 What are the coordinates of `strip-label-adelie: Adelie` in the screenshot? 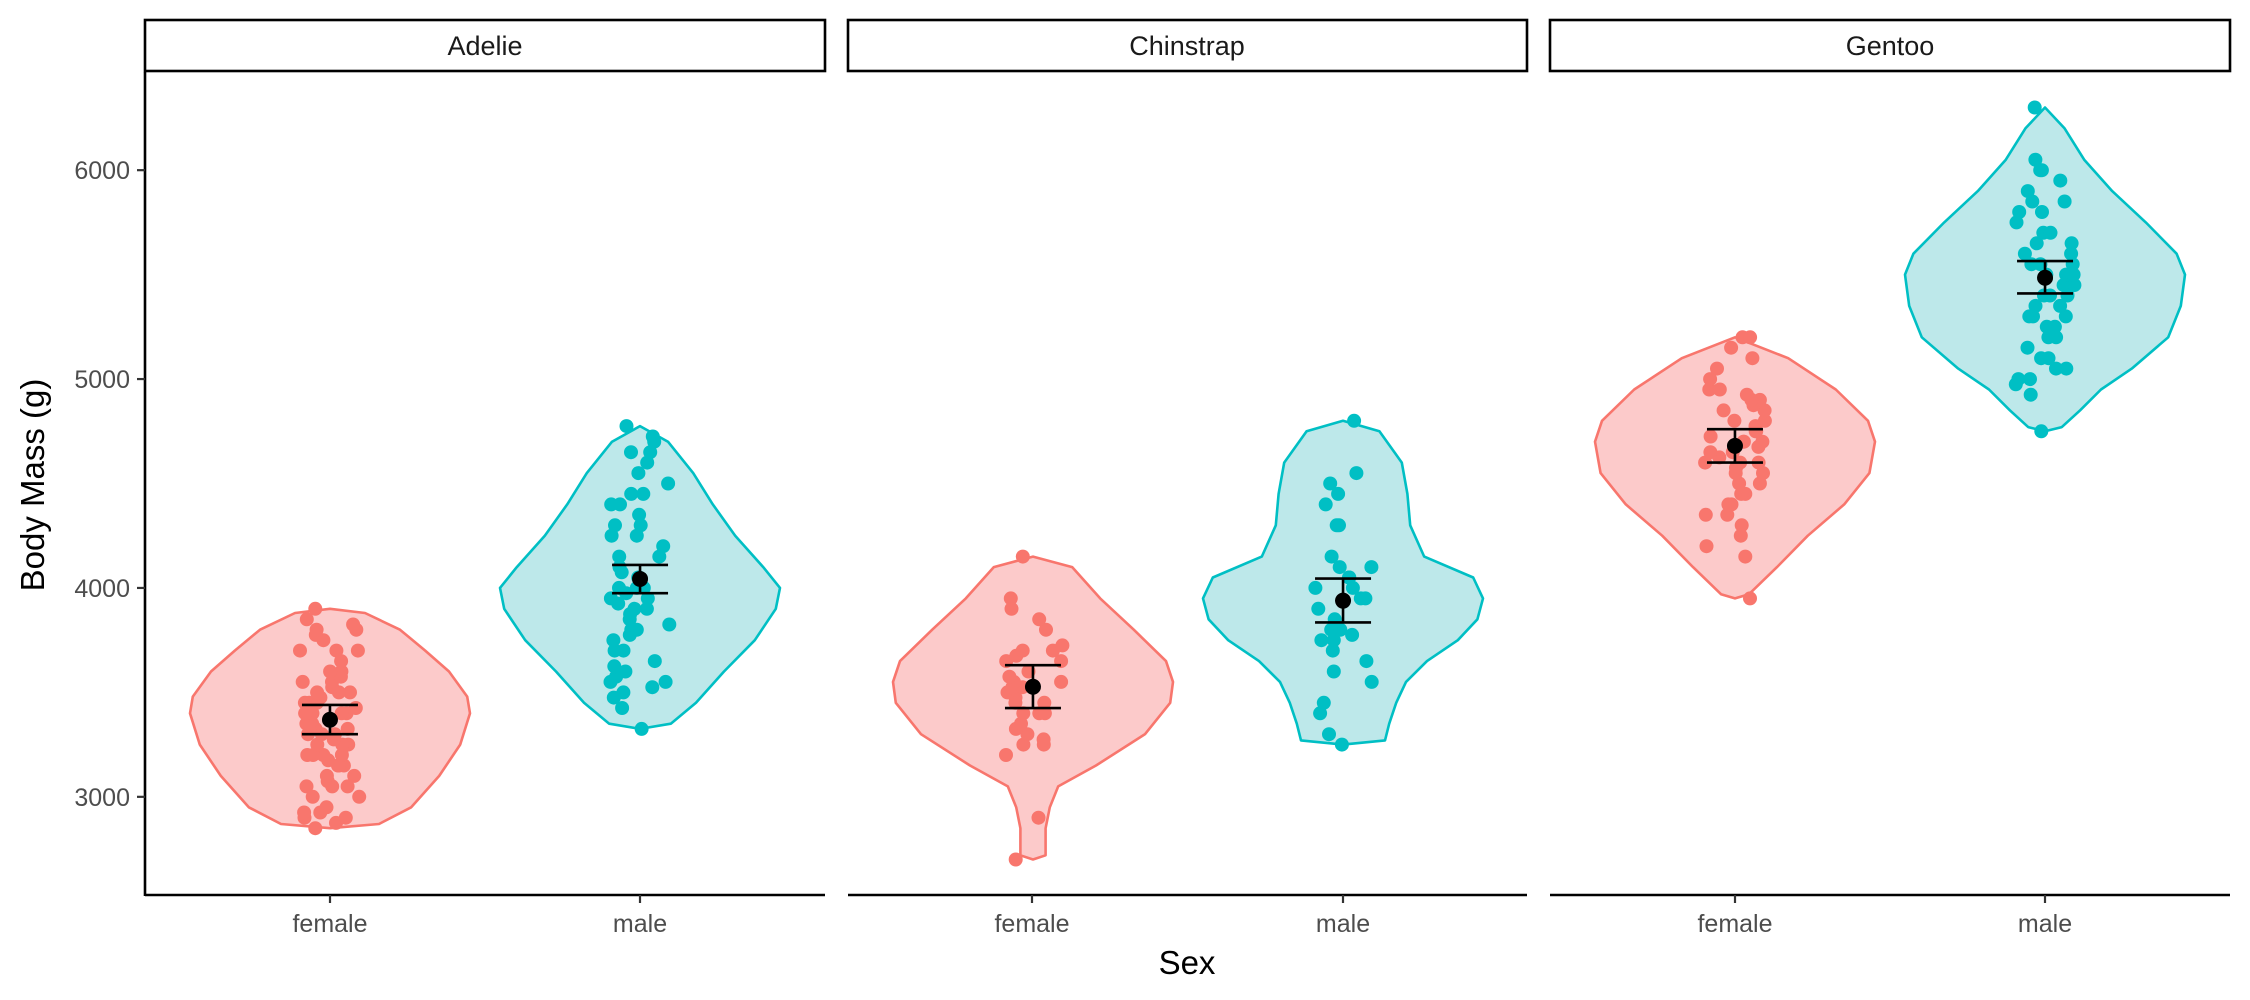 It's located at (484, 46).